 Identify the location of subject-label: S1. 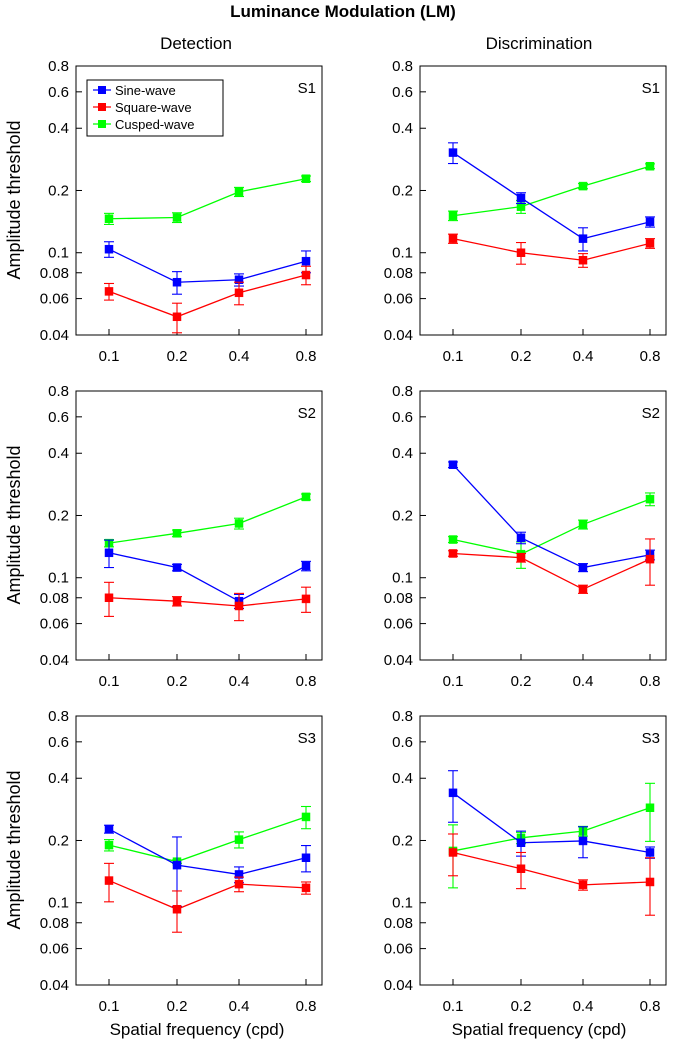
(651, 88).